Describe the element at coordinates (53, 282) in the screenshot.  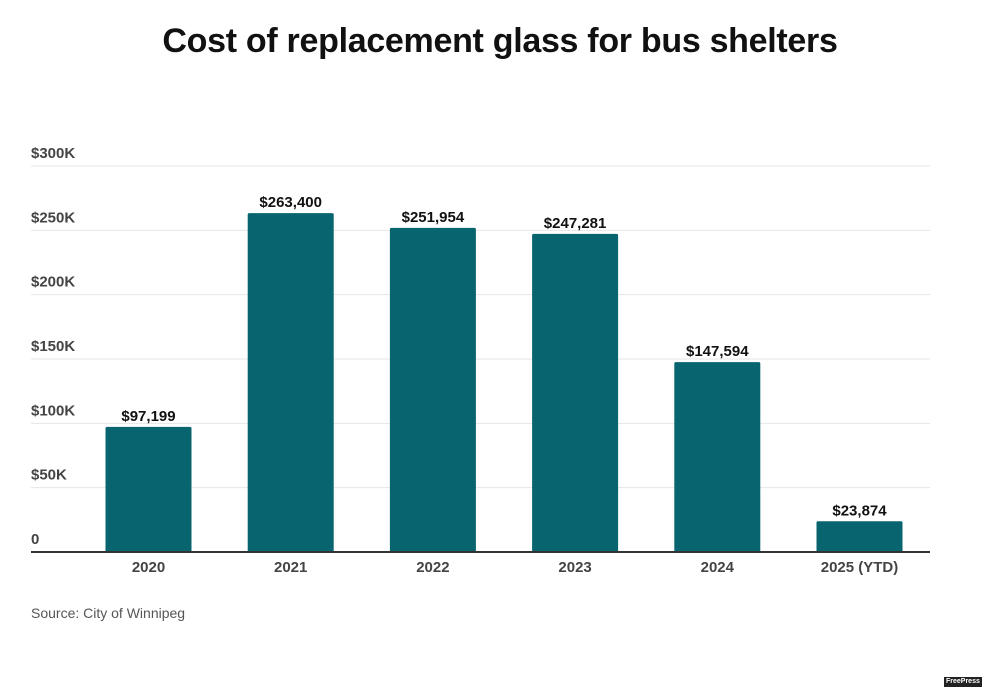
I see `y-tick-label: $200K` at that location.